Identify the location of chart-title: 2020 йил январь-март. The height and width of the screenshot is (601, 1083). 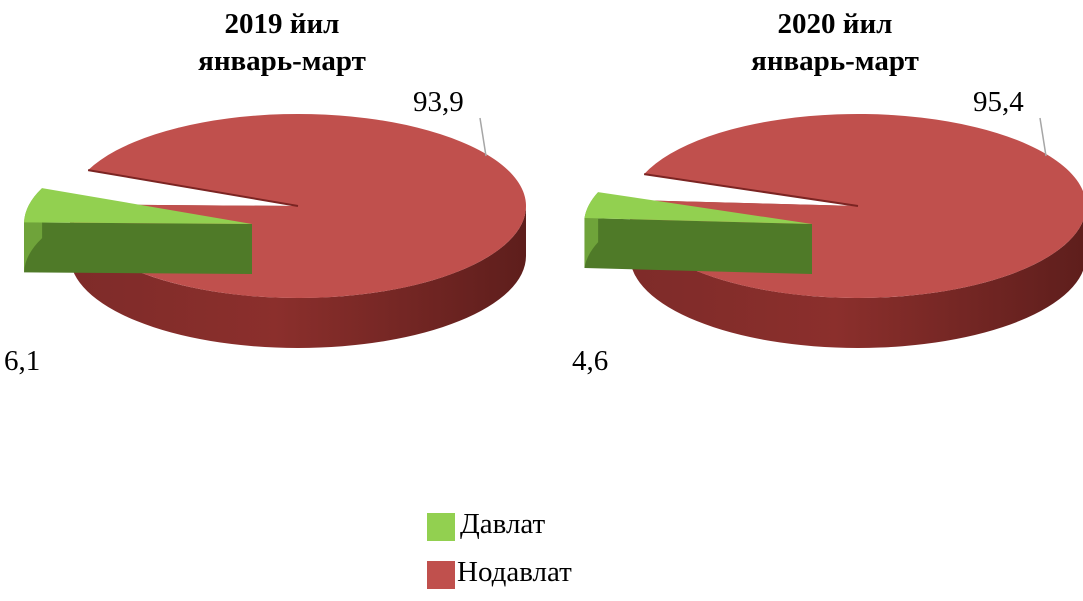
(835, 42).